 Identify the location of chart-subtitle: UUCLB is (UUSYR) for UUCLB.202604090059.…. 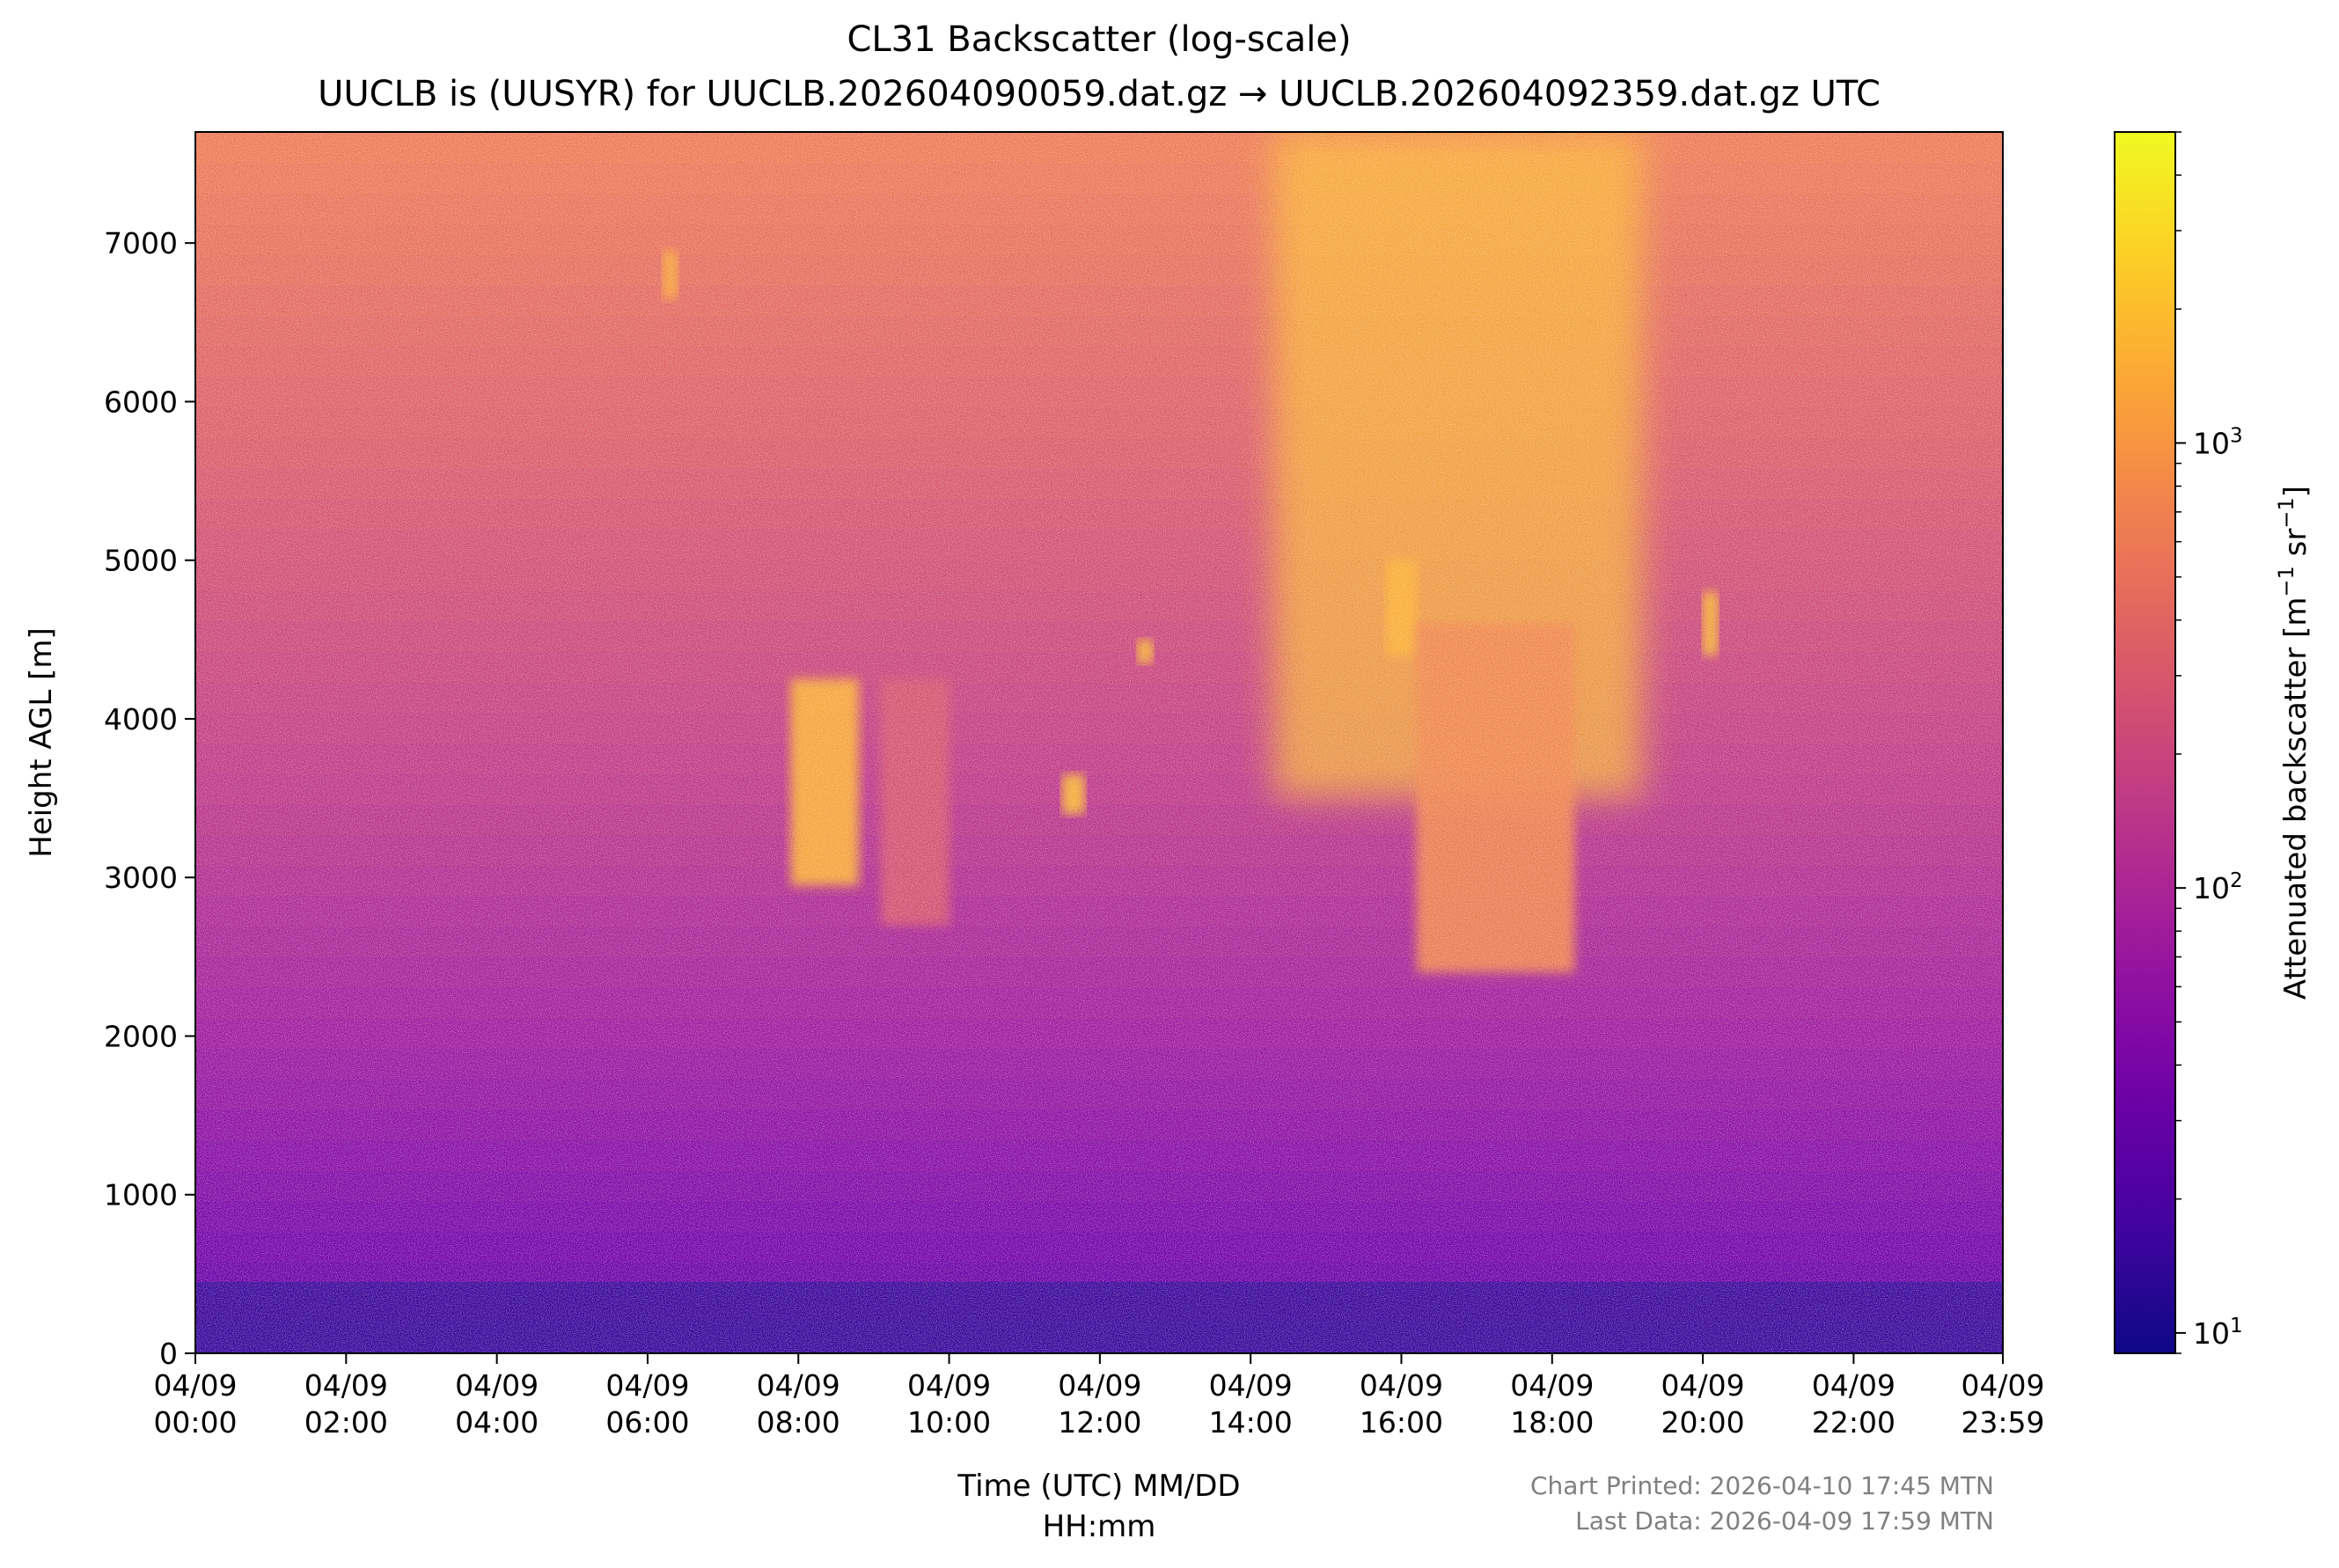
(1099, 94).